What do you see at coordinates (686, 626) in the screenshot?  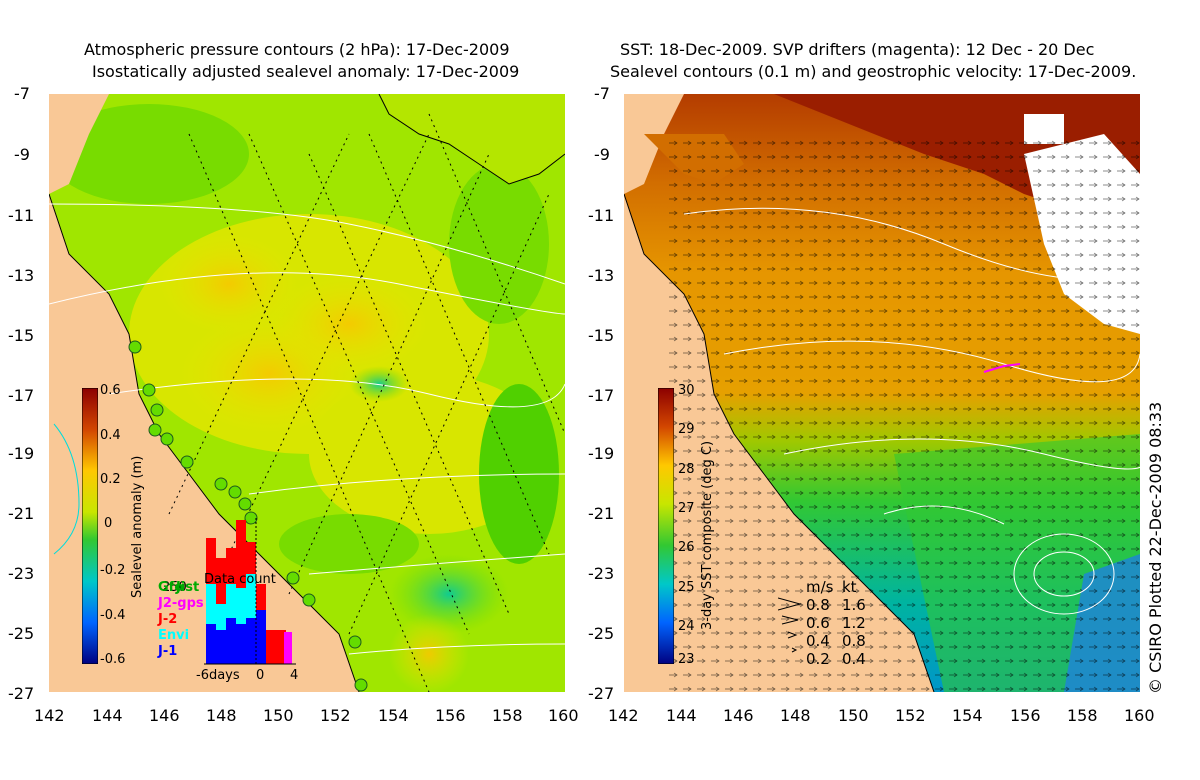 I see `right-colorbar-tick: 24` at bounding box center [686, 626].